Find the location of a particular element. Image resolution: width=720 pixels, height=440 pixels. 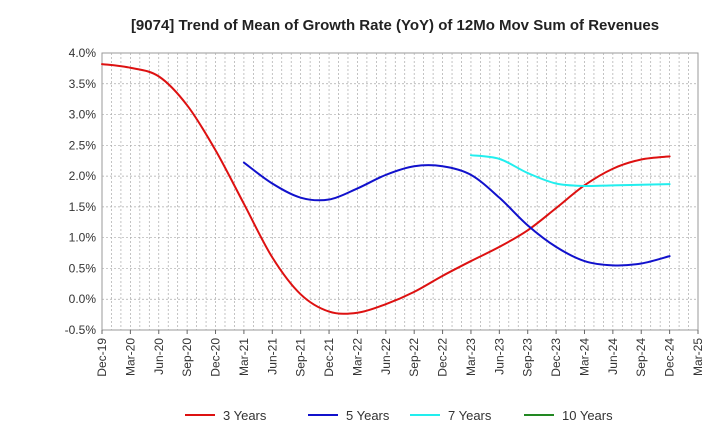

x-tick-label: Mar-24 is located at coordinates (584, 357).